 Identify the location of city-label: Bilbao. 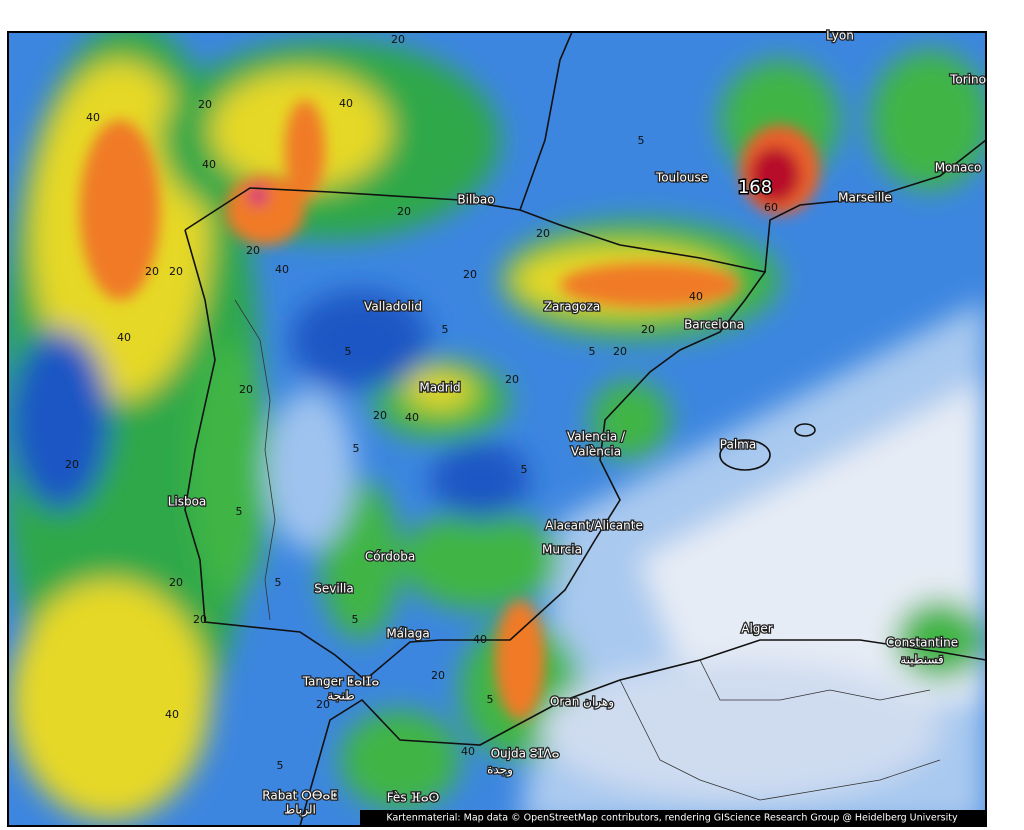
(475, 200).